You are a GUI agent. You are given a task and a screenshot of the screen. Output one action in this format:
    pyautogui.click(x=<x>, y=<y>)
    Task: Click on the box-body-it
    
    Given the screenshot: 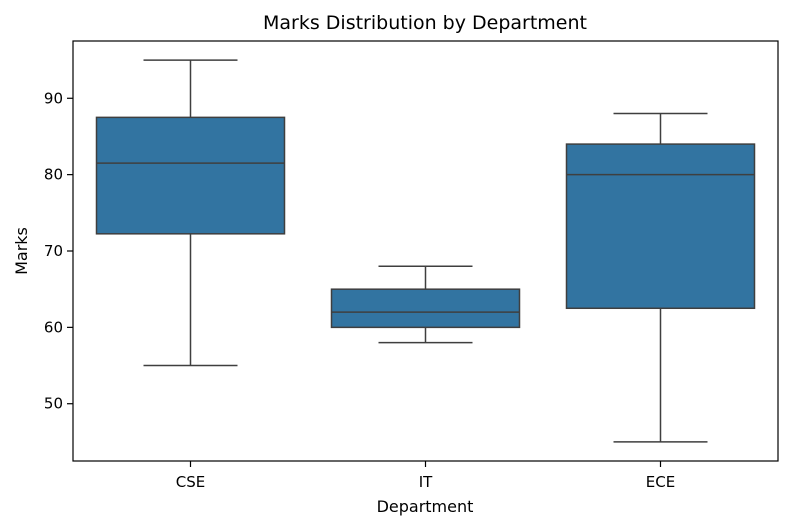 What is the action you would take?
    pyautogui.click(x=425, y=308)
    